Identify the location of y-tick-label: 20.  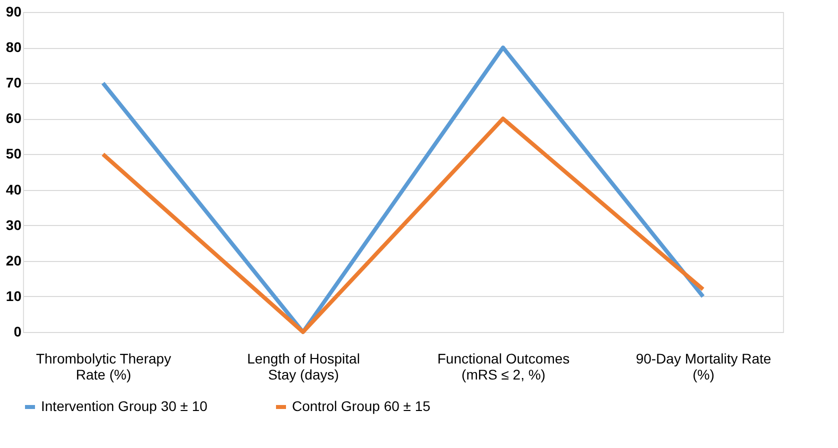
(14, 260).